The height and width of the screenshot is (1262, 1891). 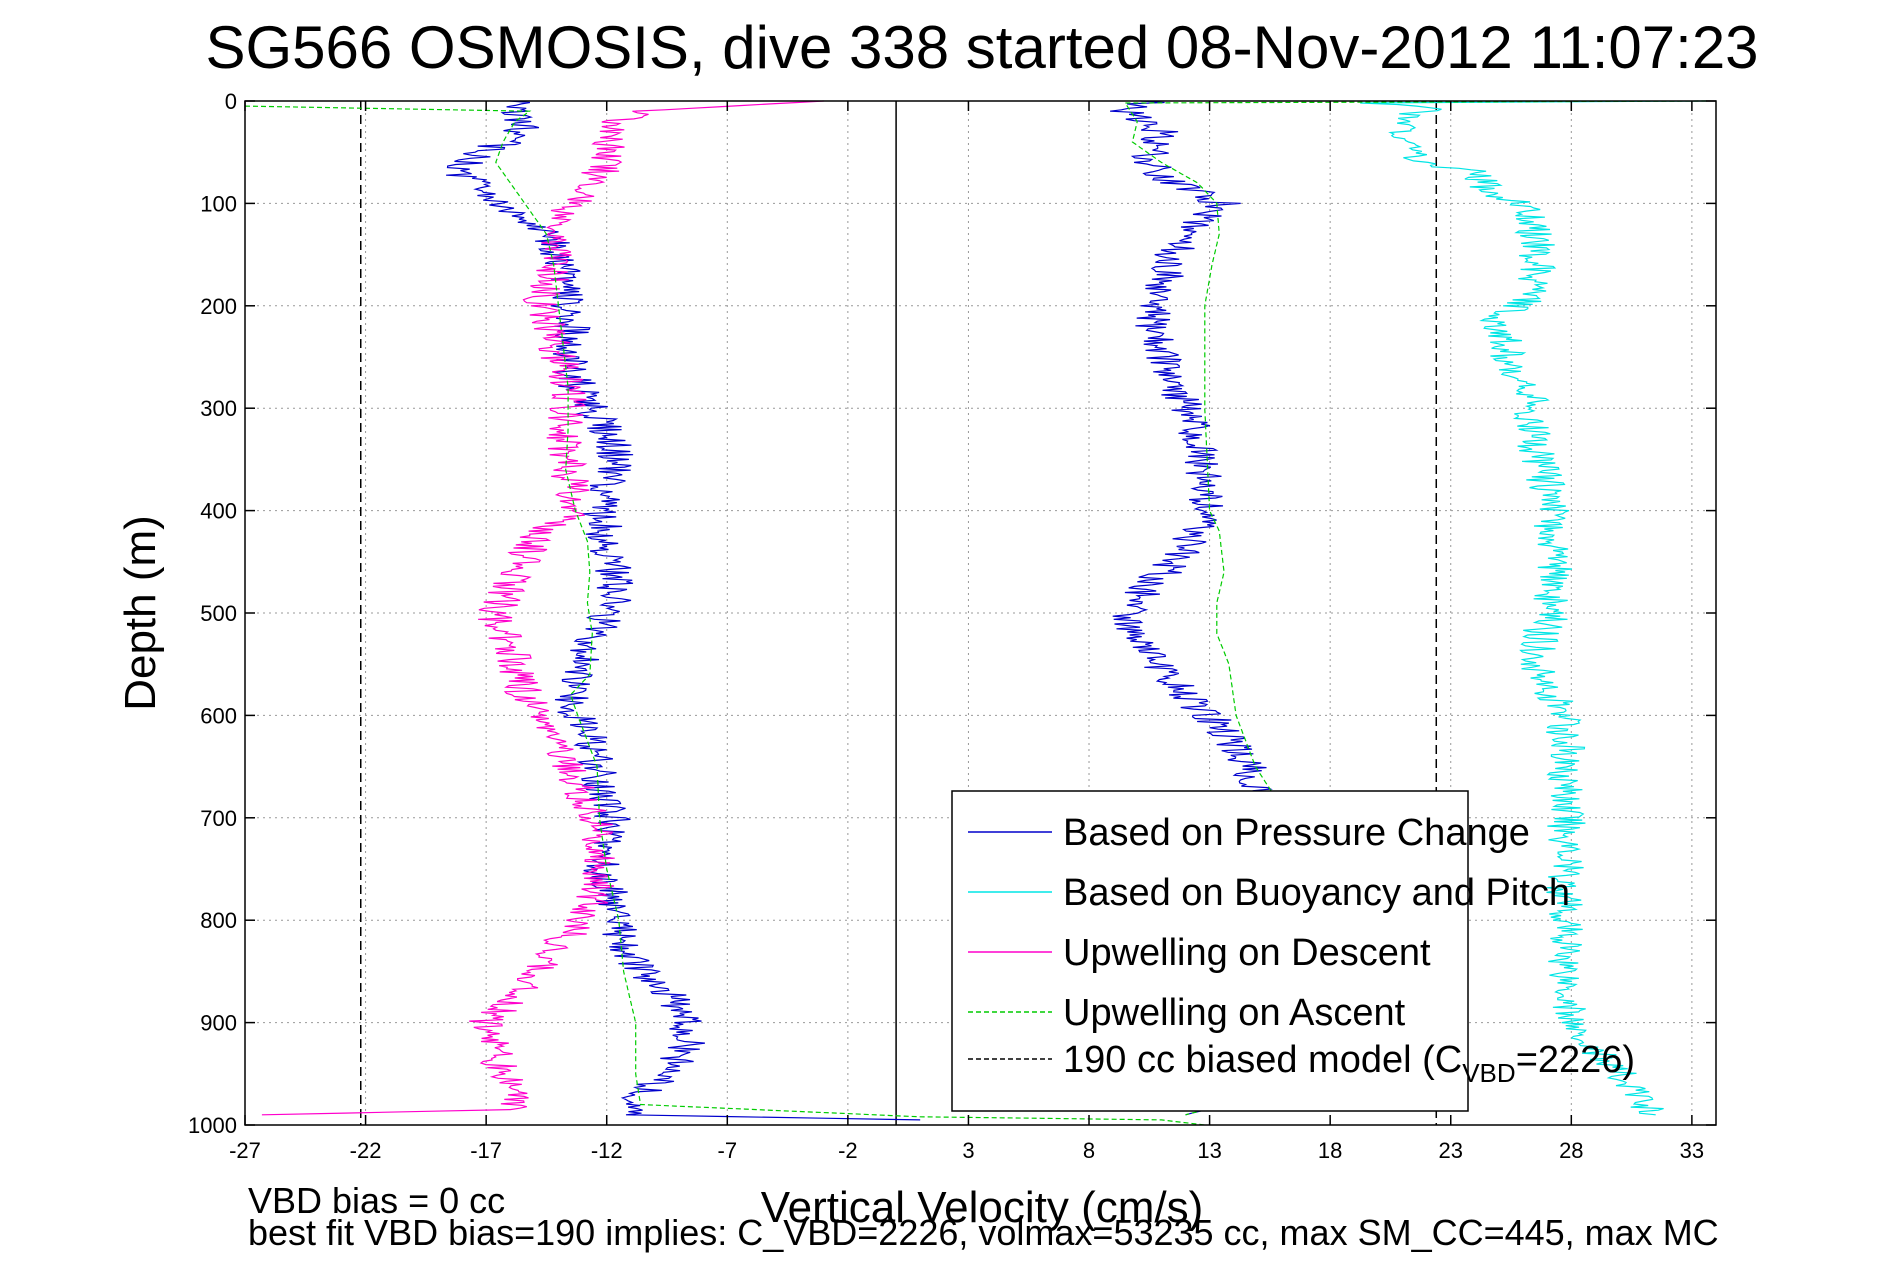 I want to click on x-axis-label: Vertical Velocity (cm/s), so click(x=982, y=1207).